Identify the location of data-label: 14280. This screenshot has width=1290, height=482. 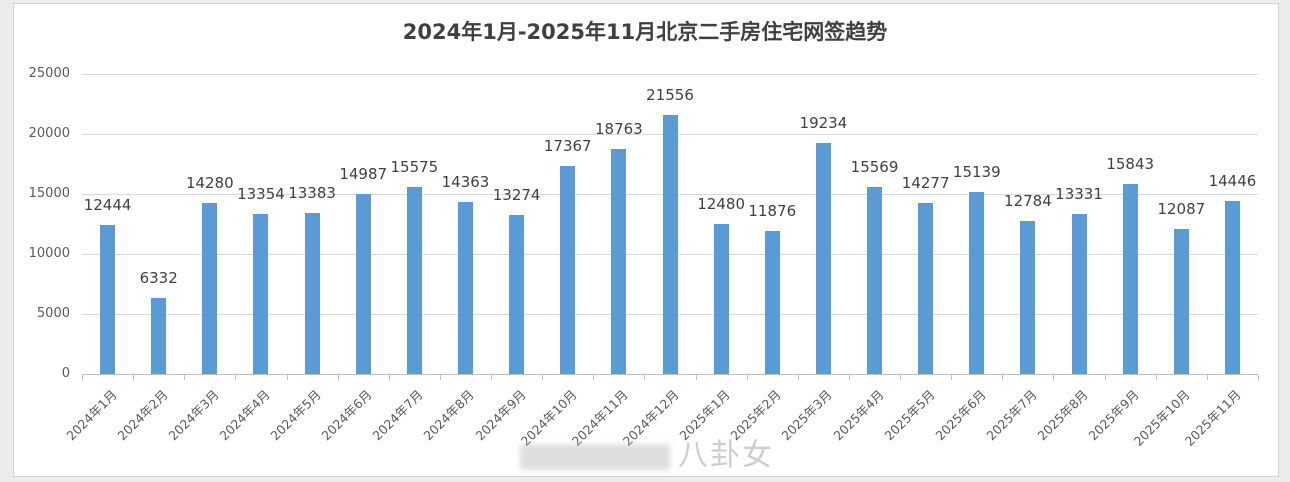
(209, 182).